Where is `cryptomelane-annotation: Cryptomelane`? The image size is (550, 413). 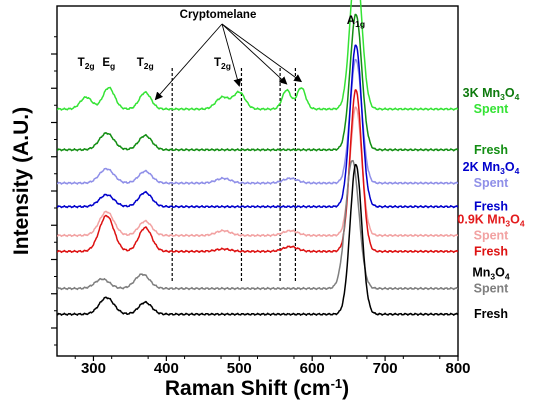
cryptomelane-annotation: Cryptomelane is located at coordinates (218, 15).